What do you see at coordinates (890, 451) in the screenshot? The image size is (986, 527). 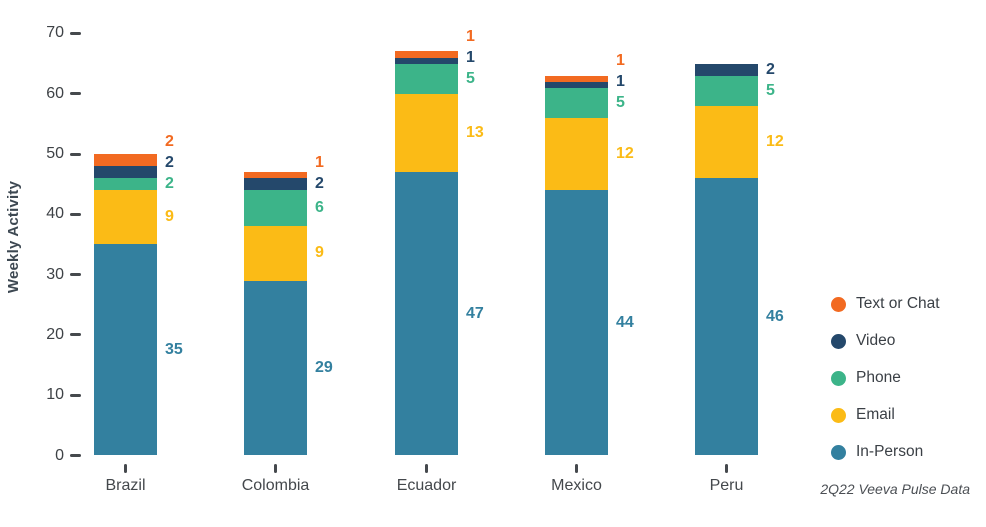 I see `legend-label: In-Person` at bounding box center [890, 451].